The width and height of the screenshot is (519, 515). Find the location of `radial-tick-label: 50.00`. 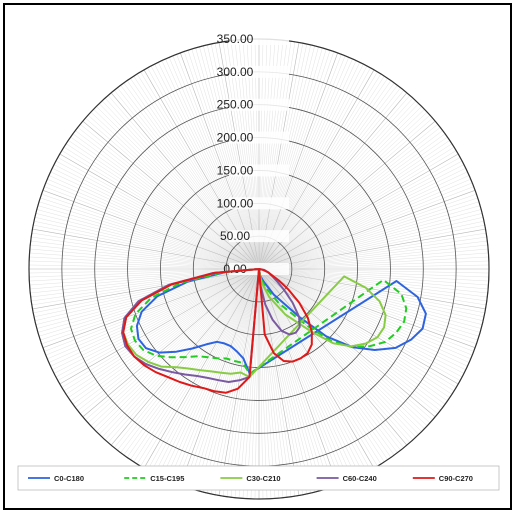

radial-tick-label: 50.00 is located at coordinates (235, 236).